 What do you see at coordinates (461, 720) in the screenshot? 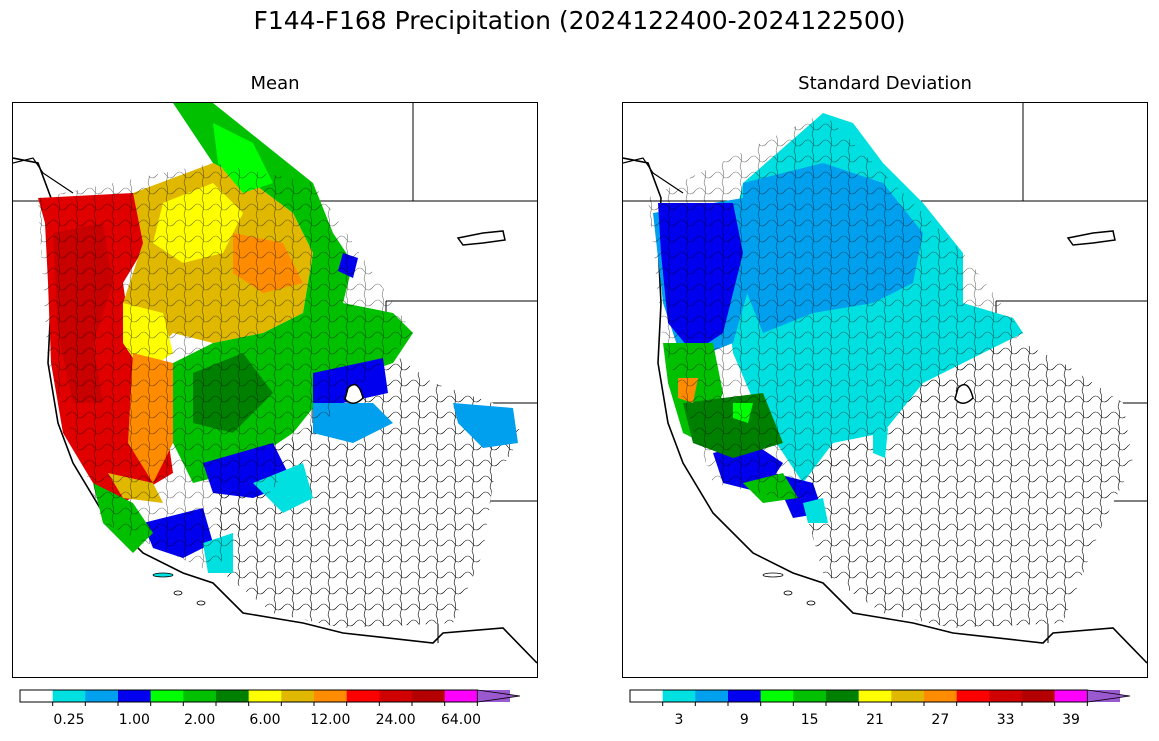
I see `colorbar-tick-label: 64.00` at bounding box center [461, 720].